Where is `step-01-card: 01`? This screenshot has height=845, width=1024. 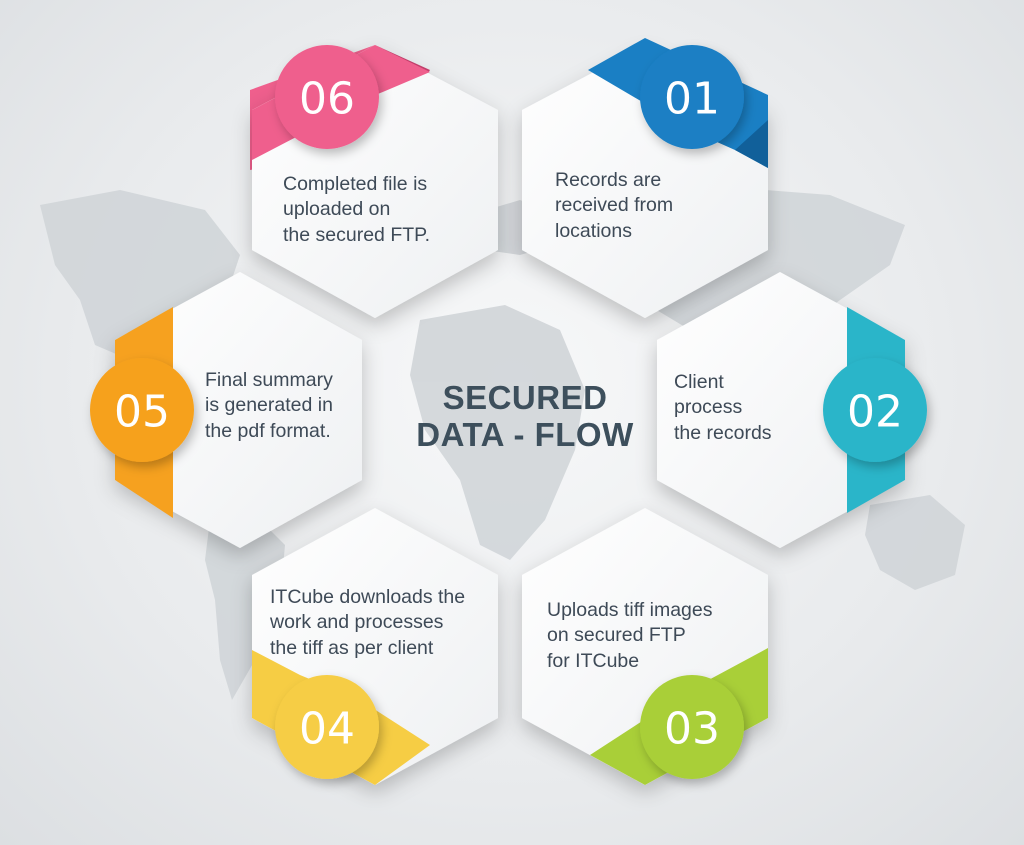 step-01-card: 01 is located at coordinates (645, 178).